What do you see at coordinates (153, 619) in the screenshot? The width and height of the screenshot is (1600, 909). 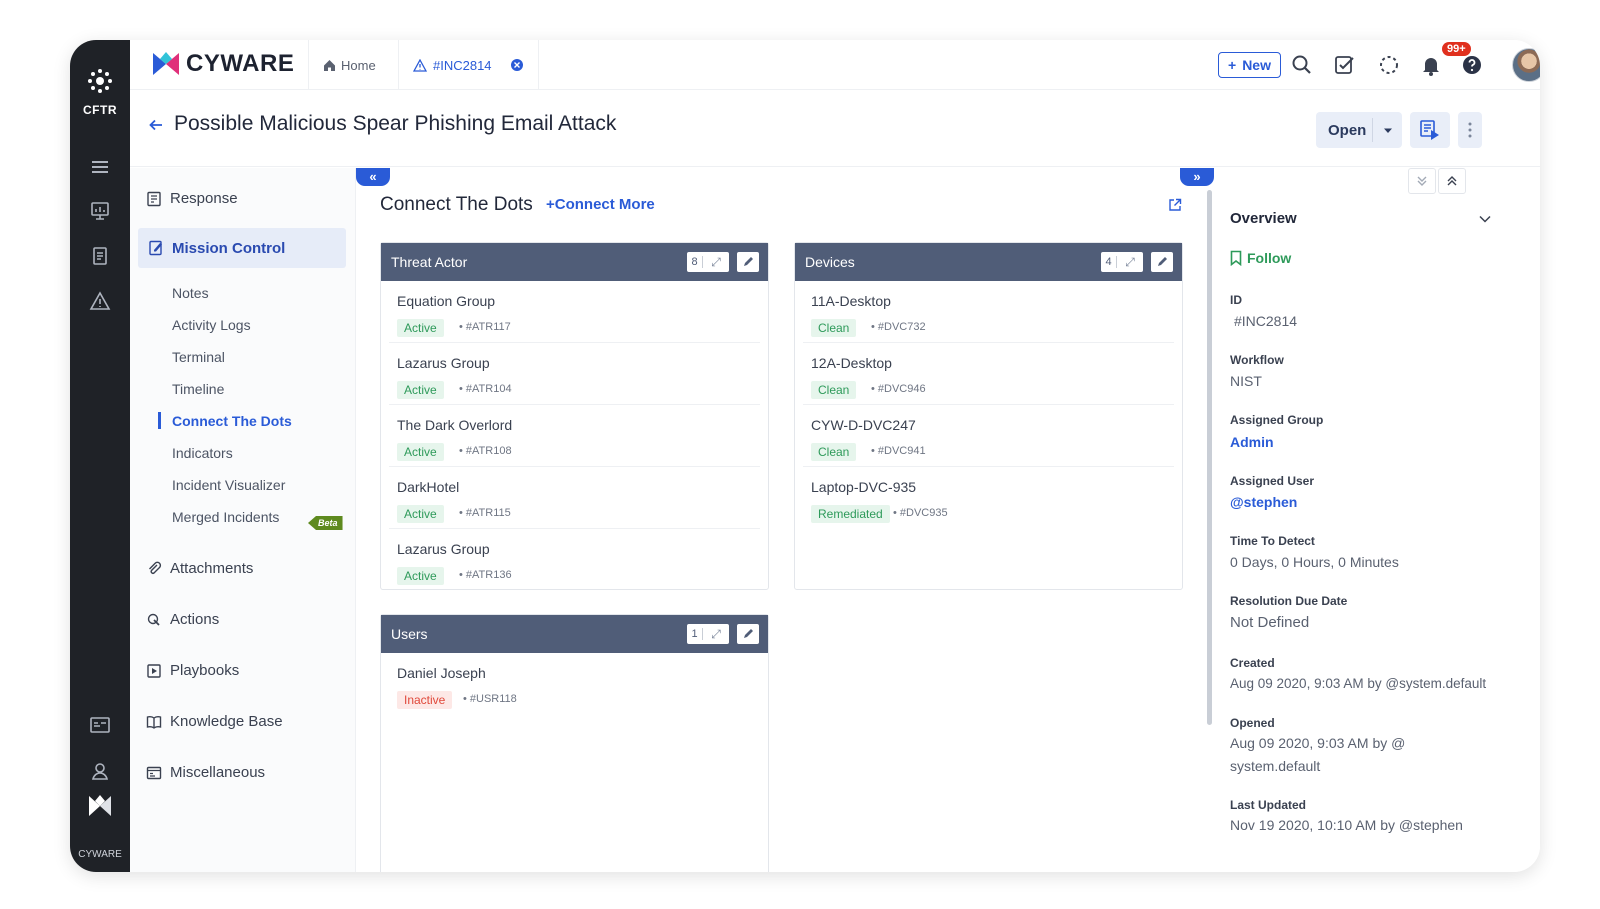 I see `actions-icon` at bounding box center [153, 619].